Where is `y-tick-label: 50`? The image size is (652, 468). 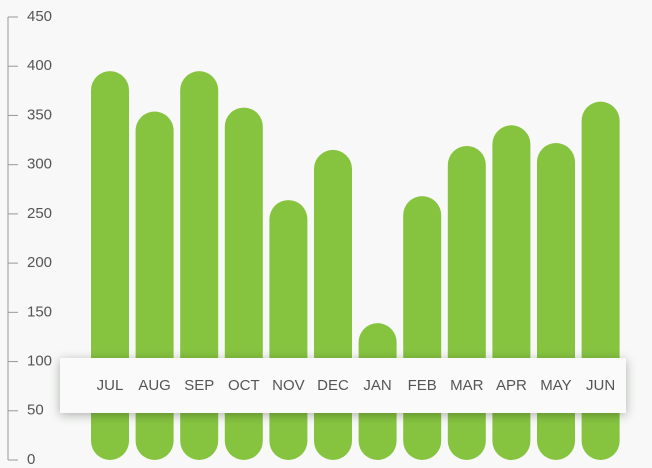
y-tick-label: 50 is located at coordinates (35, 410).